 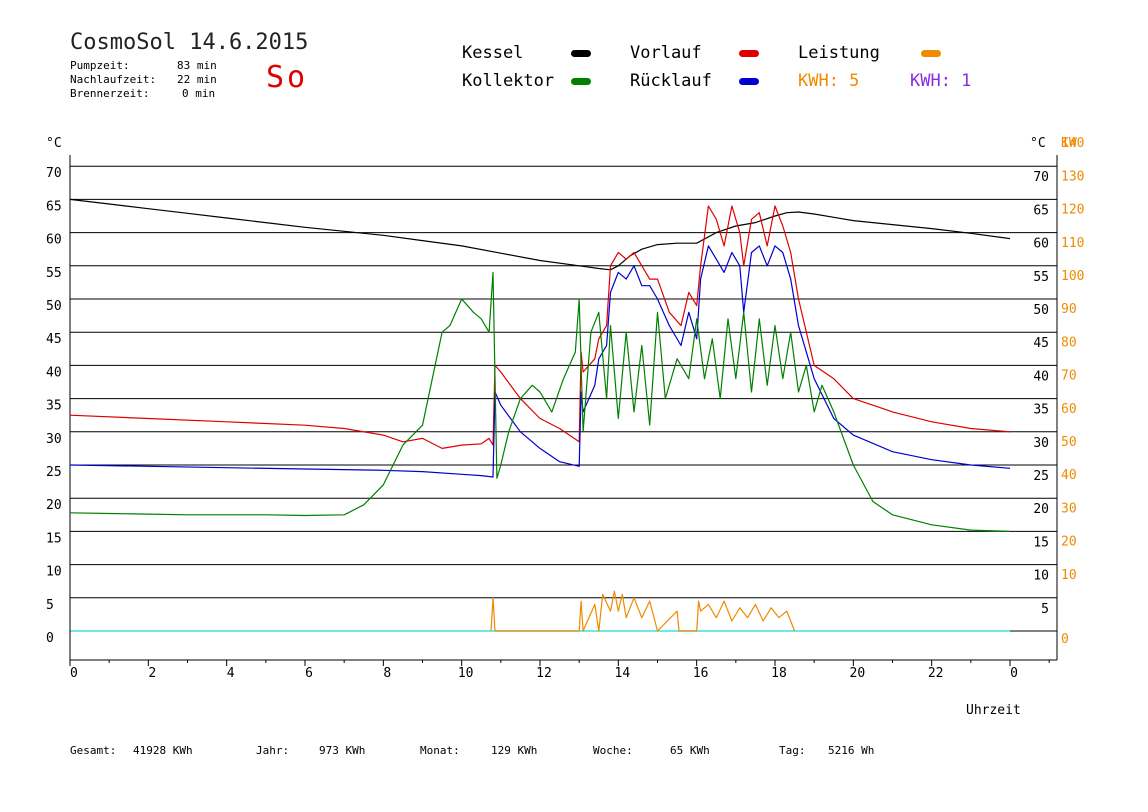 I want to click on y-left-tick-label: 20, so click(x=54, y=505).